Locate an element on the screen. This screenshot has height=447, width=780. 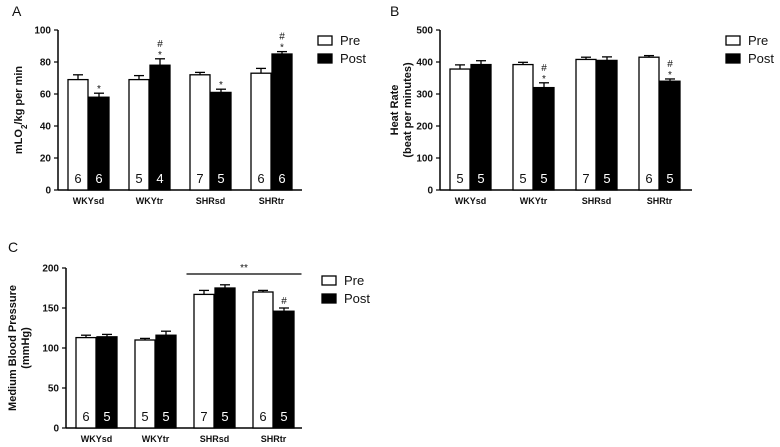
y-axis-label: Heat Rate is located at coordinates (395, 110).